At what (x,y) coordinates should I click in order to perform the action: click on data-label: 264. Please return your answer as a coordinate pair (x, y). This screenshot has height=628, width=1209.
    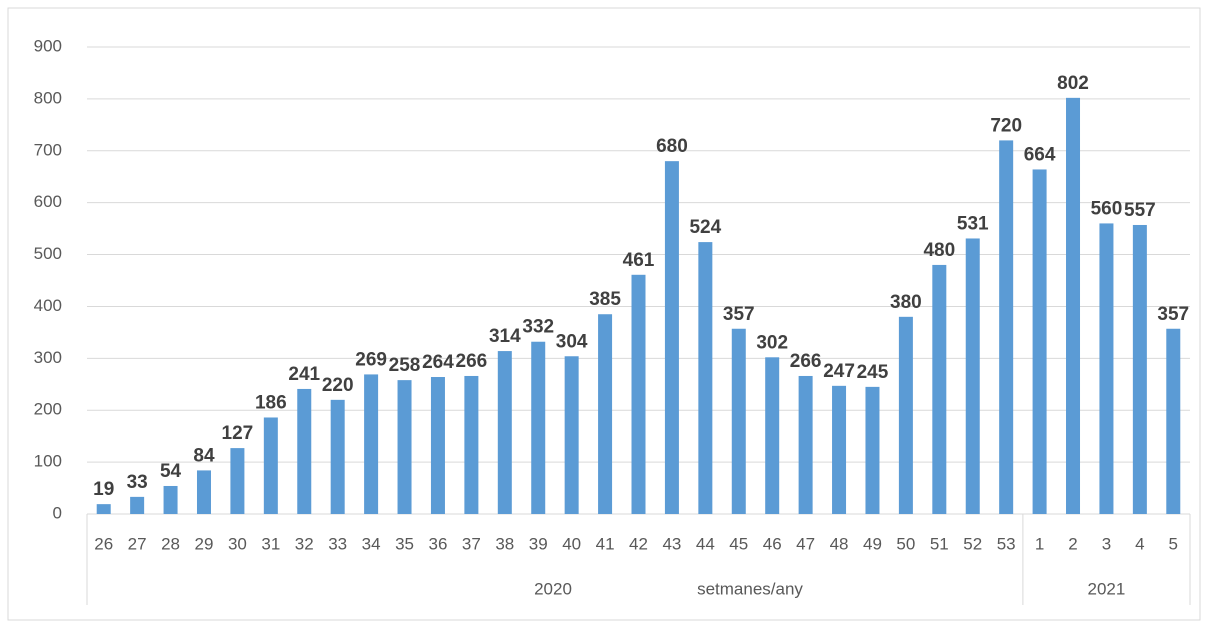
    Looking at the image, I should click on (438, 362).